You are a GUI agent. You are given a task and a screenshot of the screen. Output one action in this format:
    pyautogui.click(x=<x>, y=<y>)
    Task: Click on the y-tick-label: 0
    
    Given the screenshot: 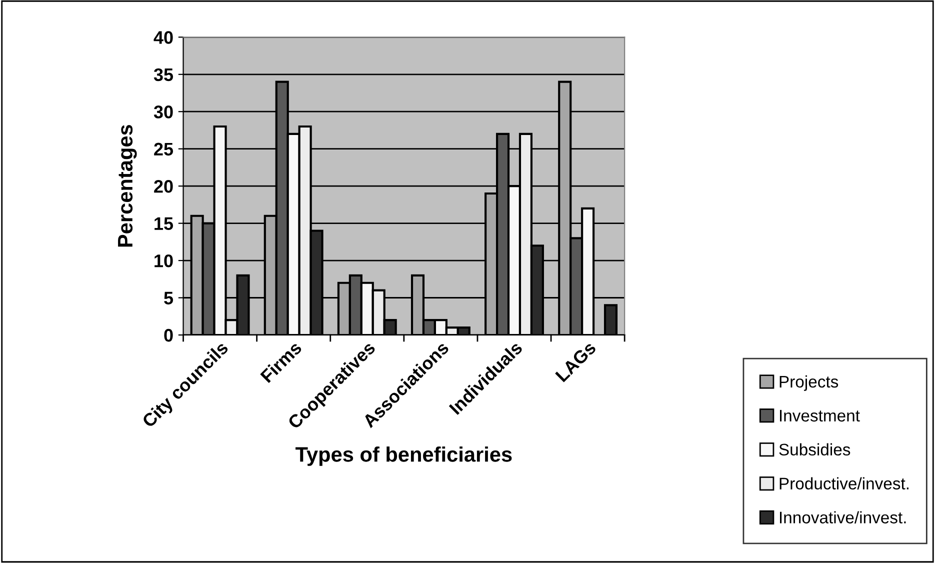 What is the action you would take?
    pyautogui.click(x=168, y=335)
    